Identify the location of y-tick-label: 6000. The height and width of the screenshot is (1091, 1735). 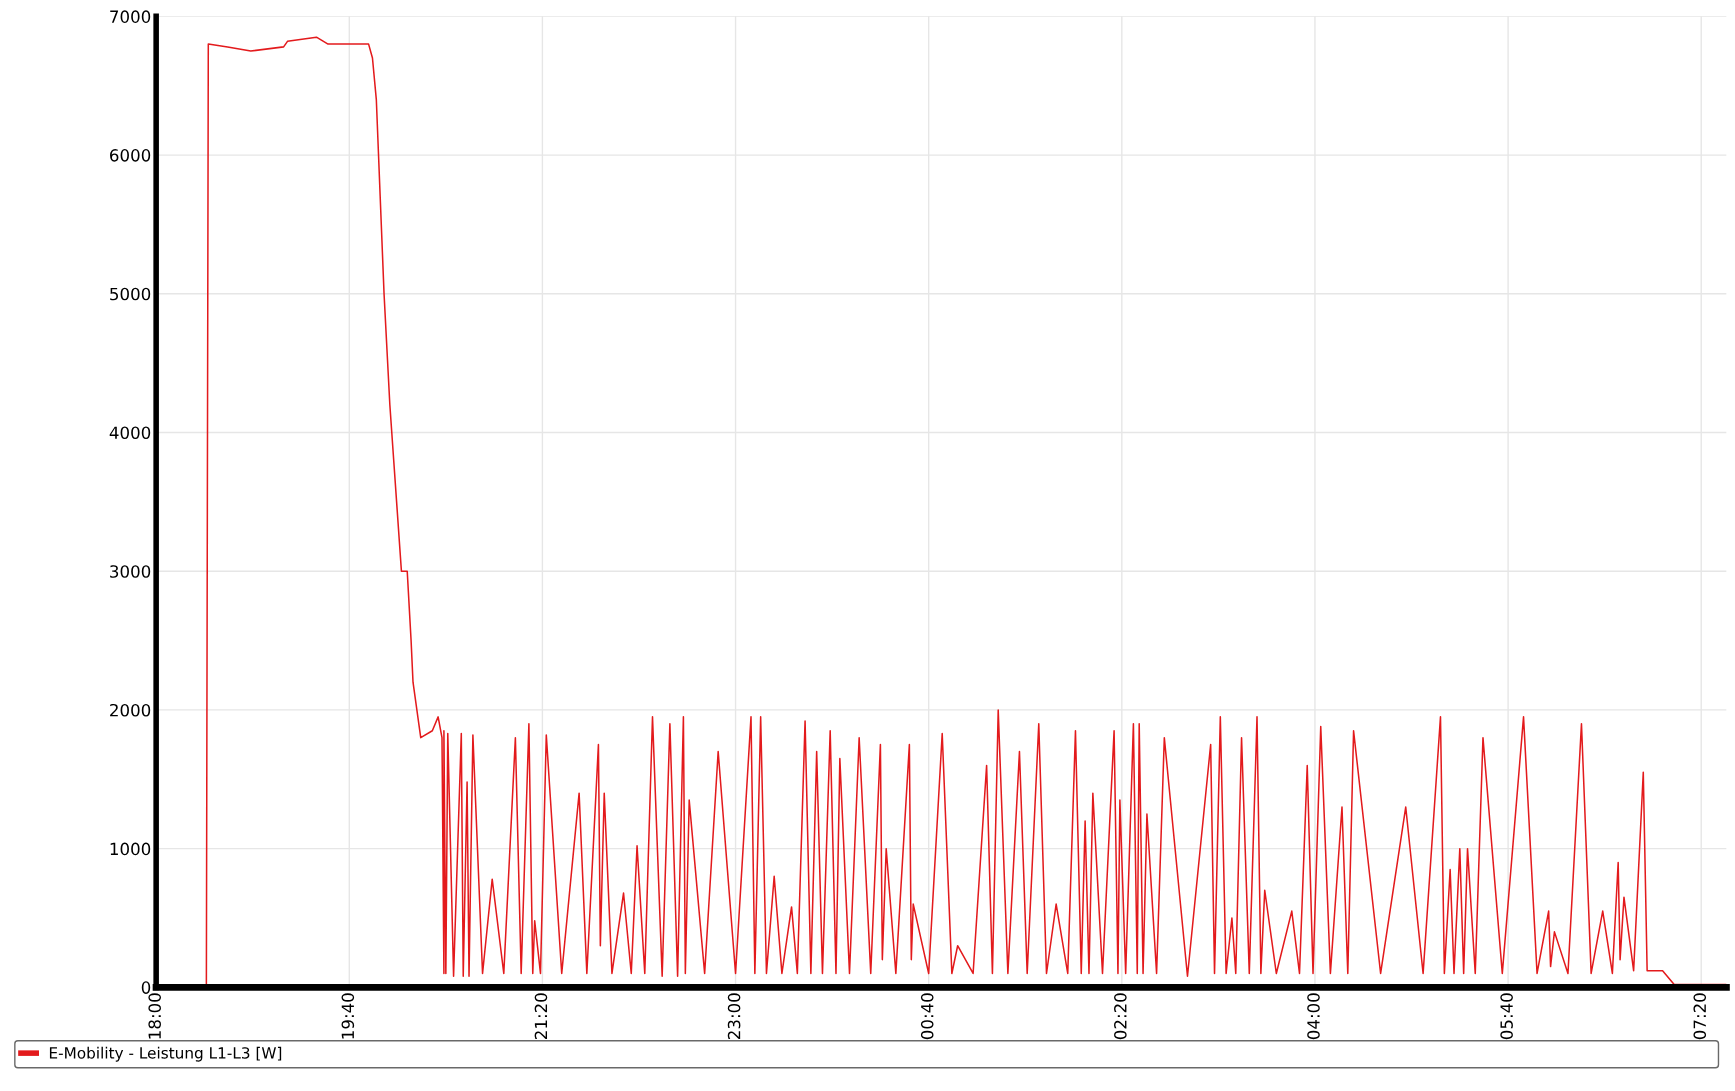
(130, 155).